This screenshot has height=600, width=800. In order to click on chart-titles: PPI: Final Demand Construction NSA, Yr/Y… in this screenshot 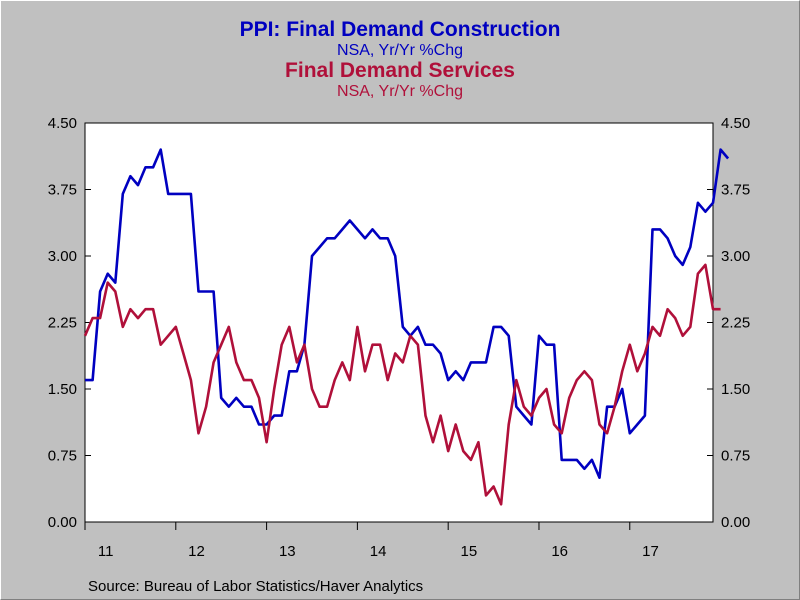, I will do `click(400, 59)`.